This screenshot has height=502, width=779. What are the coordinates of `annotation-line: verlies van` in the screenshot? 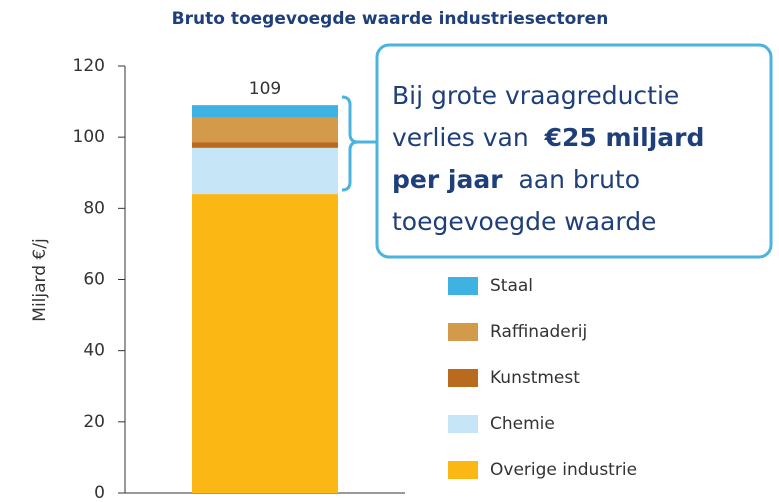 It's located at (460, 137).